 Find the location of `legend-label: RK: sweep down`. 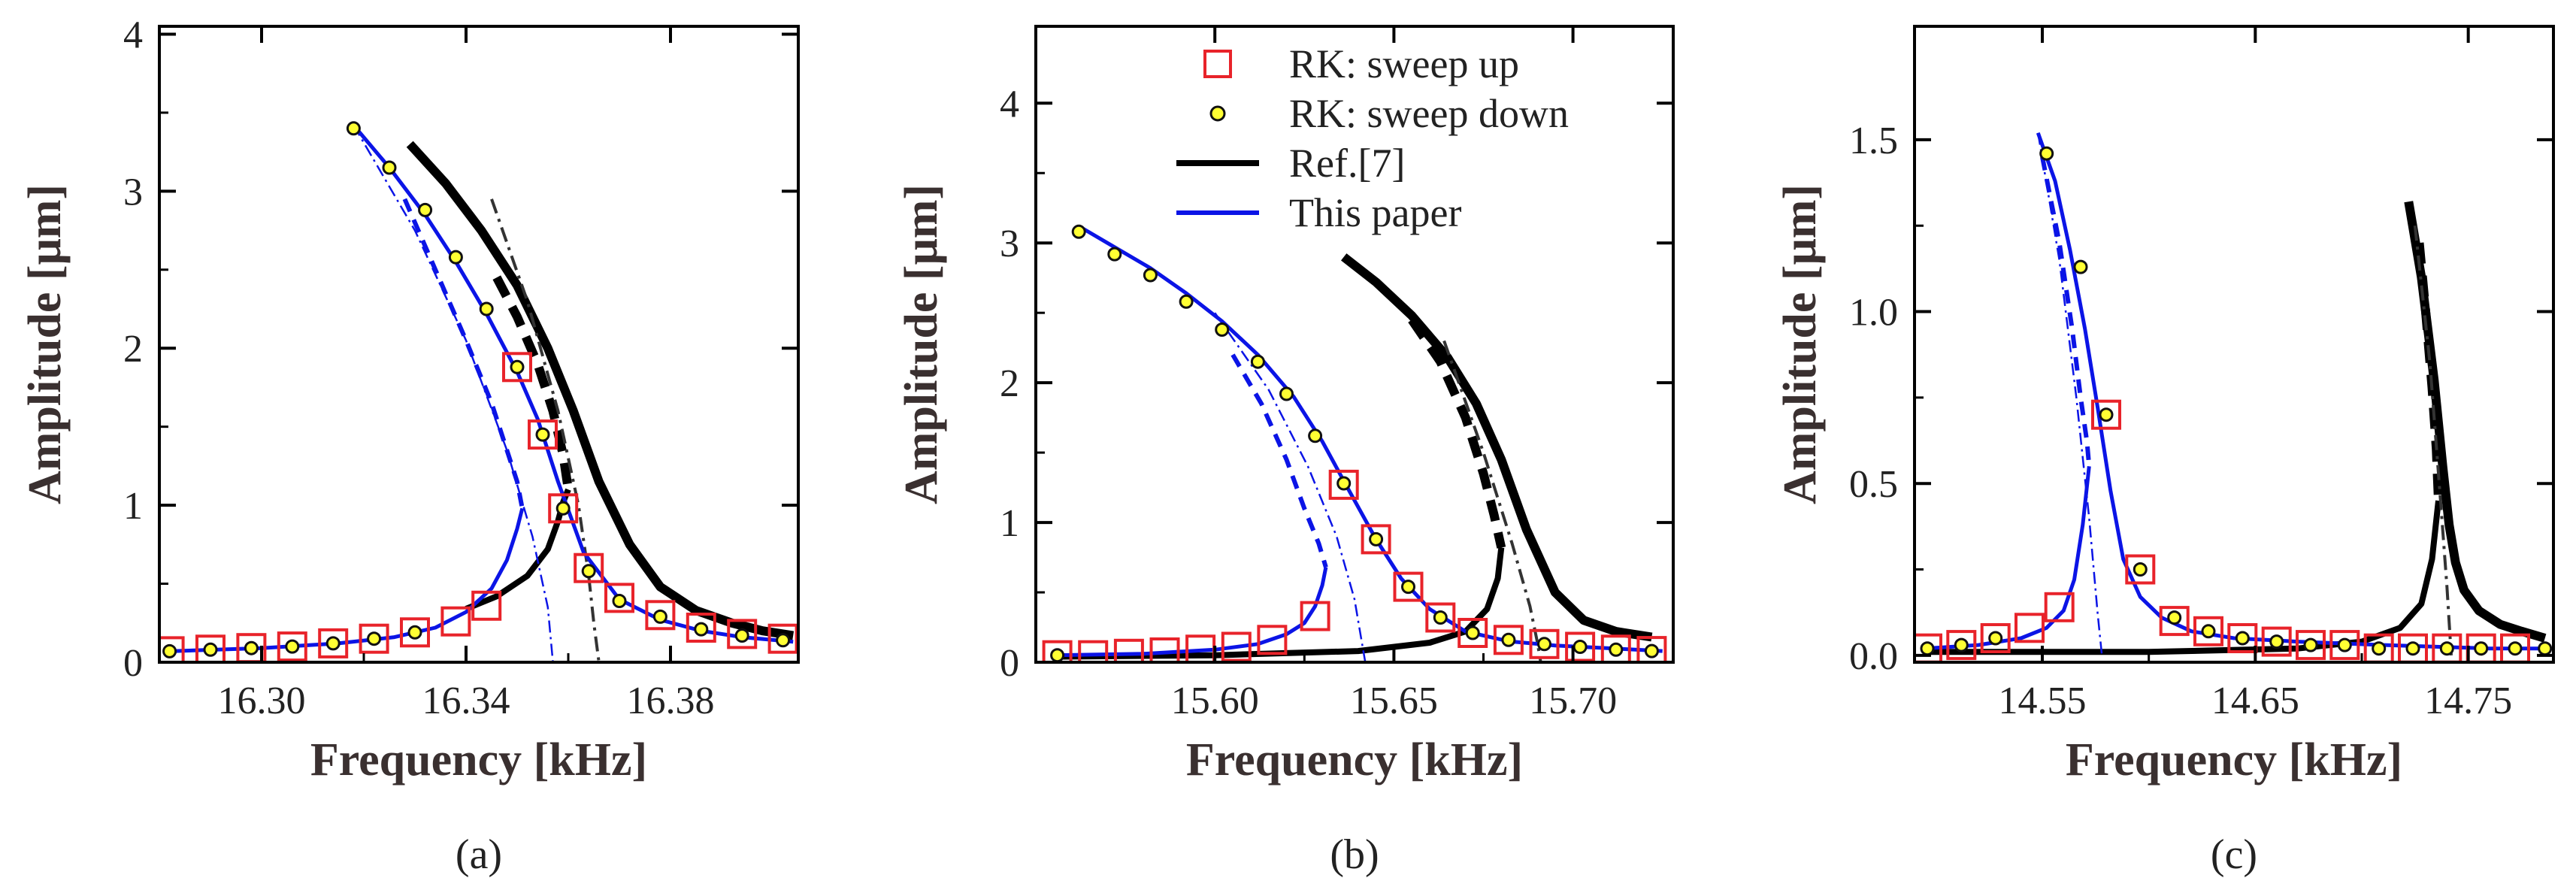

legend-label: RK: sweep down is located at coordinates (1429, 113).